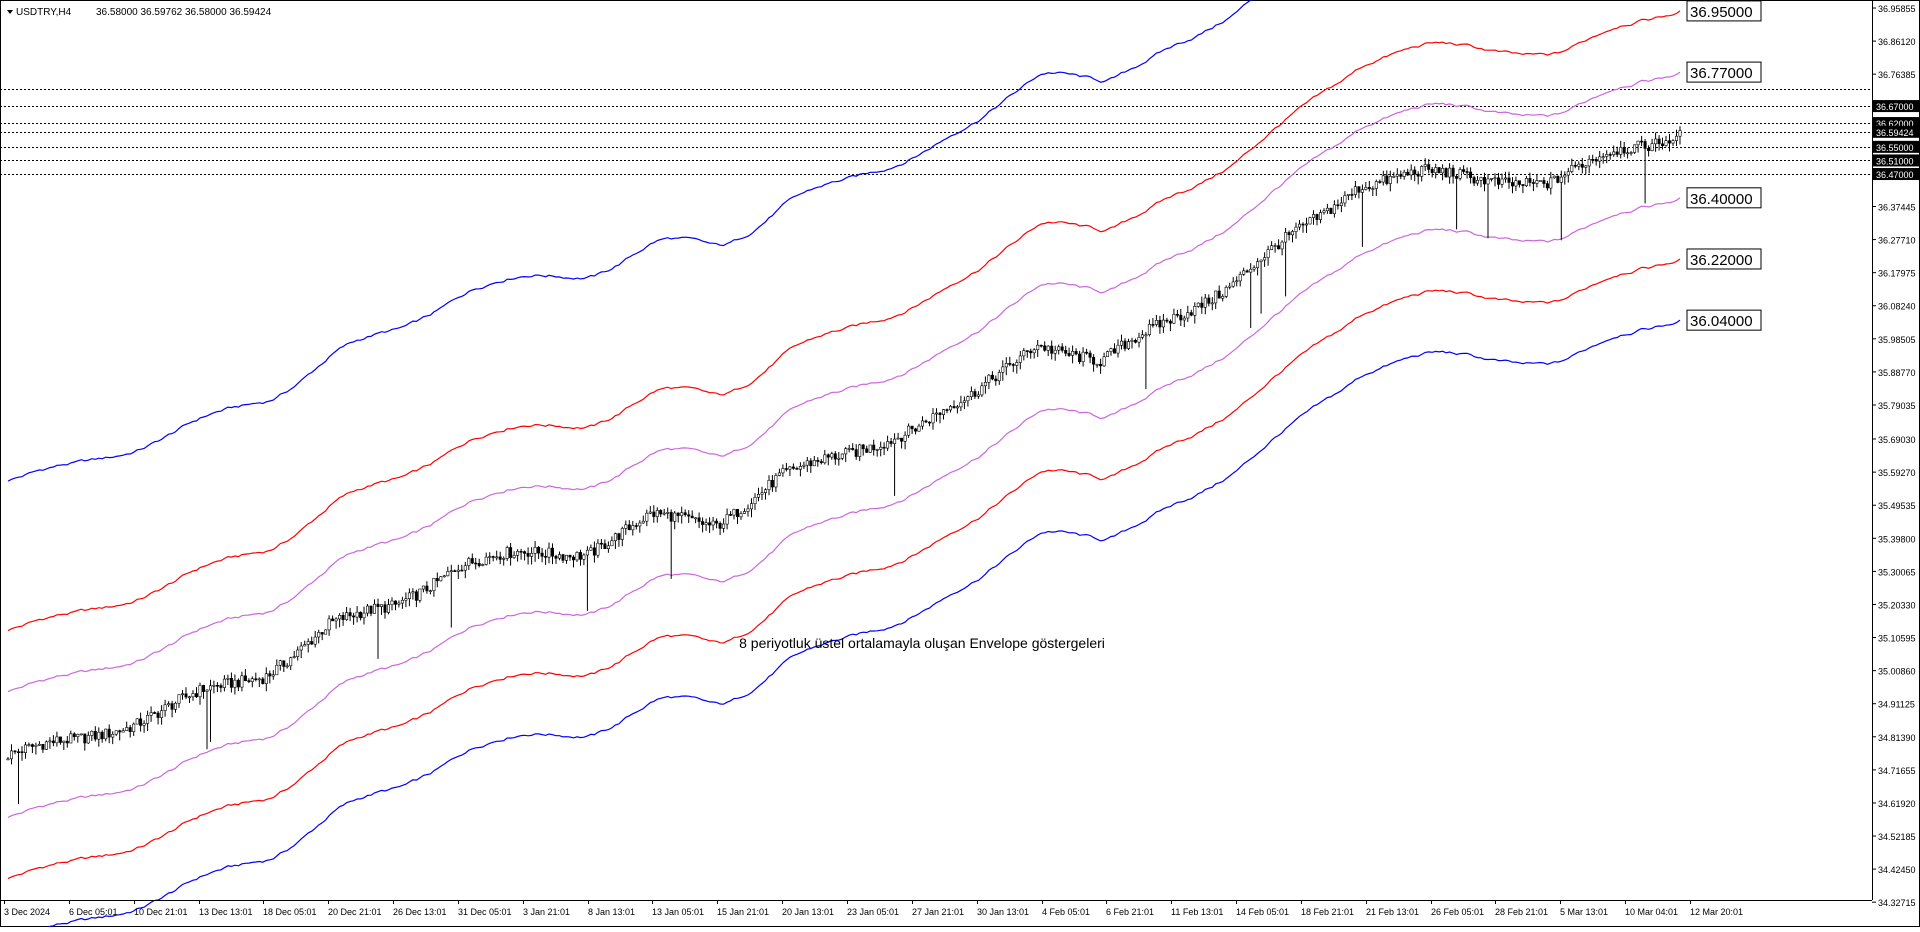 Image resolution: width=1920 pixels, height=932 pixels. I want to click on price-tick-label: 35.49535, so click(1897, 506).